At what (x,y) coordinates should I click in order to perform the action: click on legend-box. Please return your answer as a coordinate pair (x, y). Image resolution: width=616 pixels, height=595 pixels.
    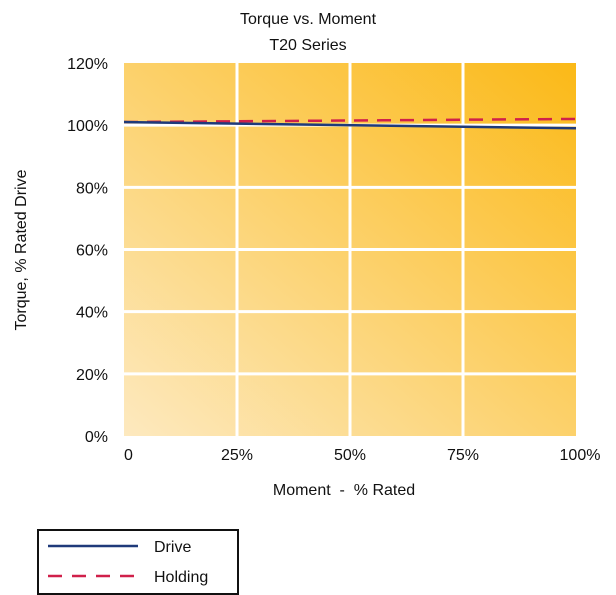
    Looking at the image, I should click on (138, 562).